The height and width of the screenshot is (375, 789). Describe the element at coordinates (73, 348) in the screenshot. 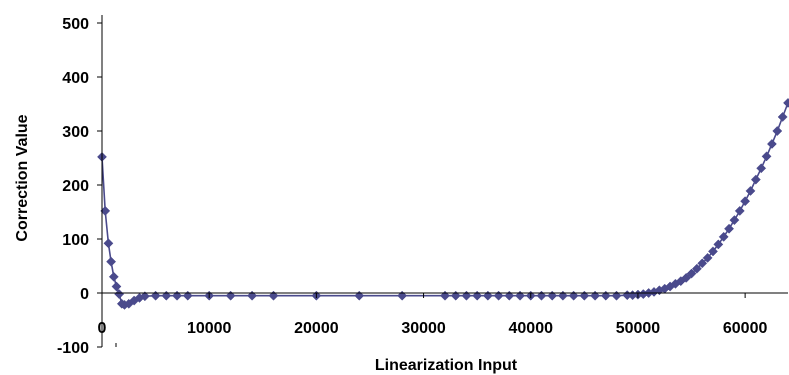

I see `y-tick-label: -100` at that location.